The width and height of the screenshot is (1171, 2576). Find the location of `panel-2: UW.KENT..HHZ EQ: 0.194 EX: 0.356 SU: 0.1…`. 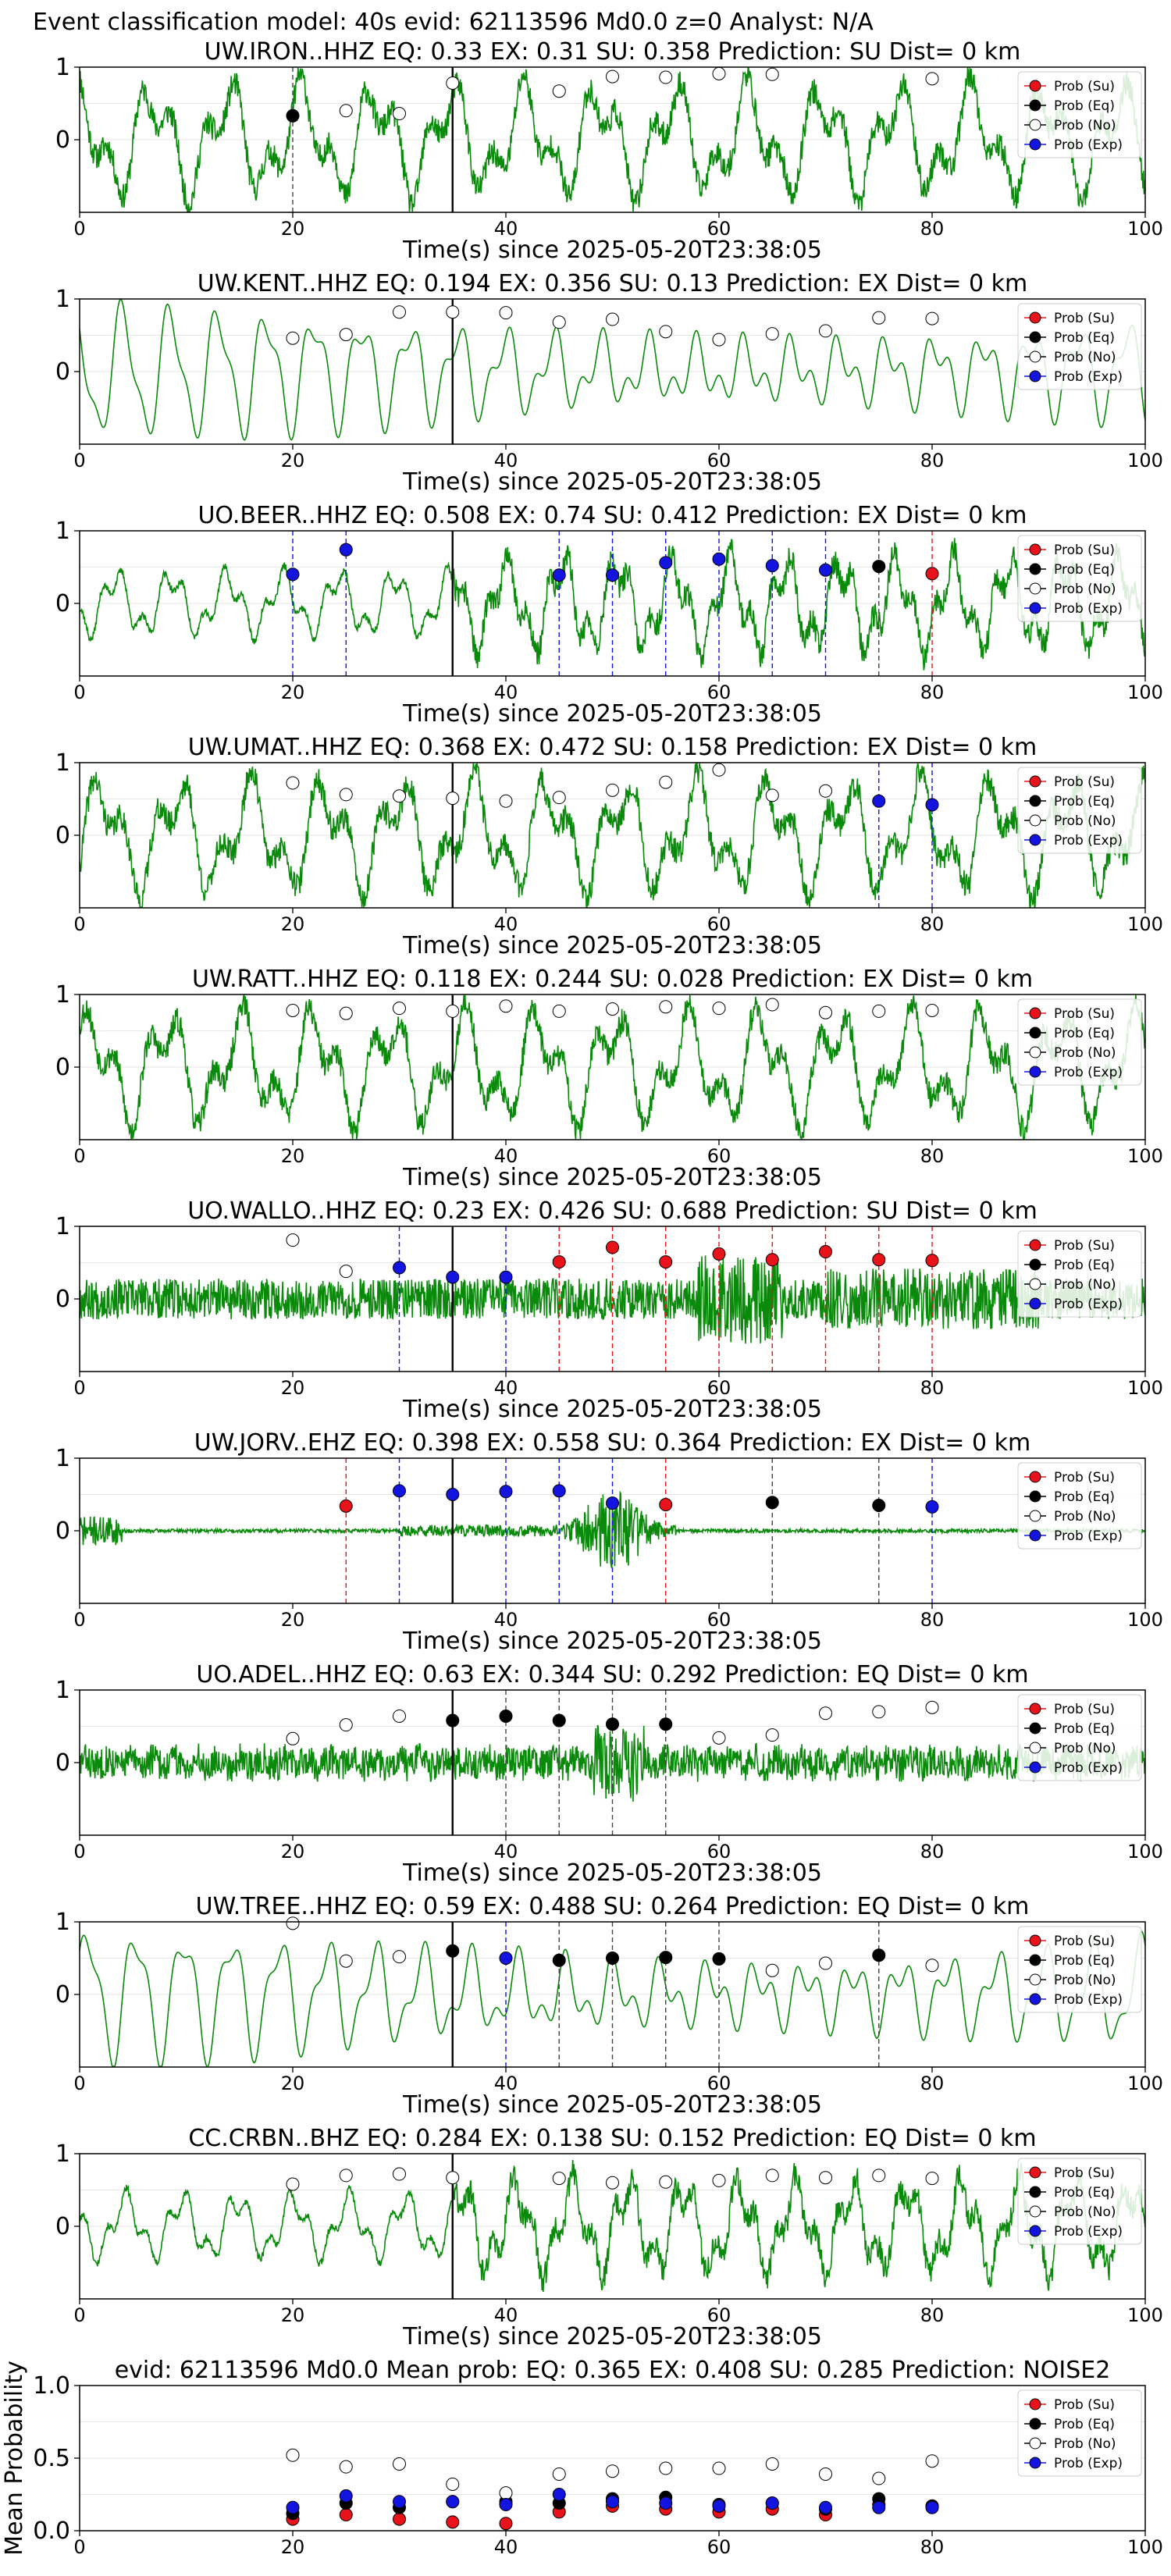

panel-2: UW.KENT..HHZ EQ: 0.194 EX: 0.356 SU: 0.1… is located at coordinates (609, 383).